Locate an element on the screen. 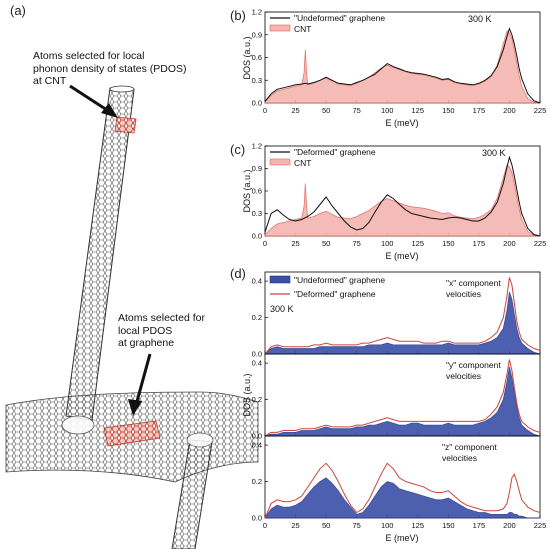  chart-c-xtick-label-150: 150 is located at coordinates (448, 243).